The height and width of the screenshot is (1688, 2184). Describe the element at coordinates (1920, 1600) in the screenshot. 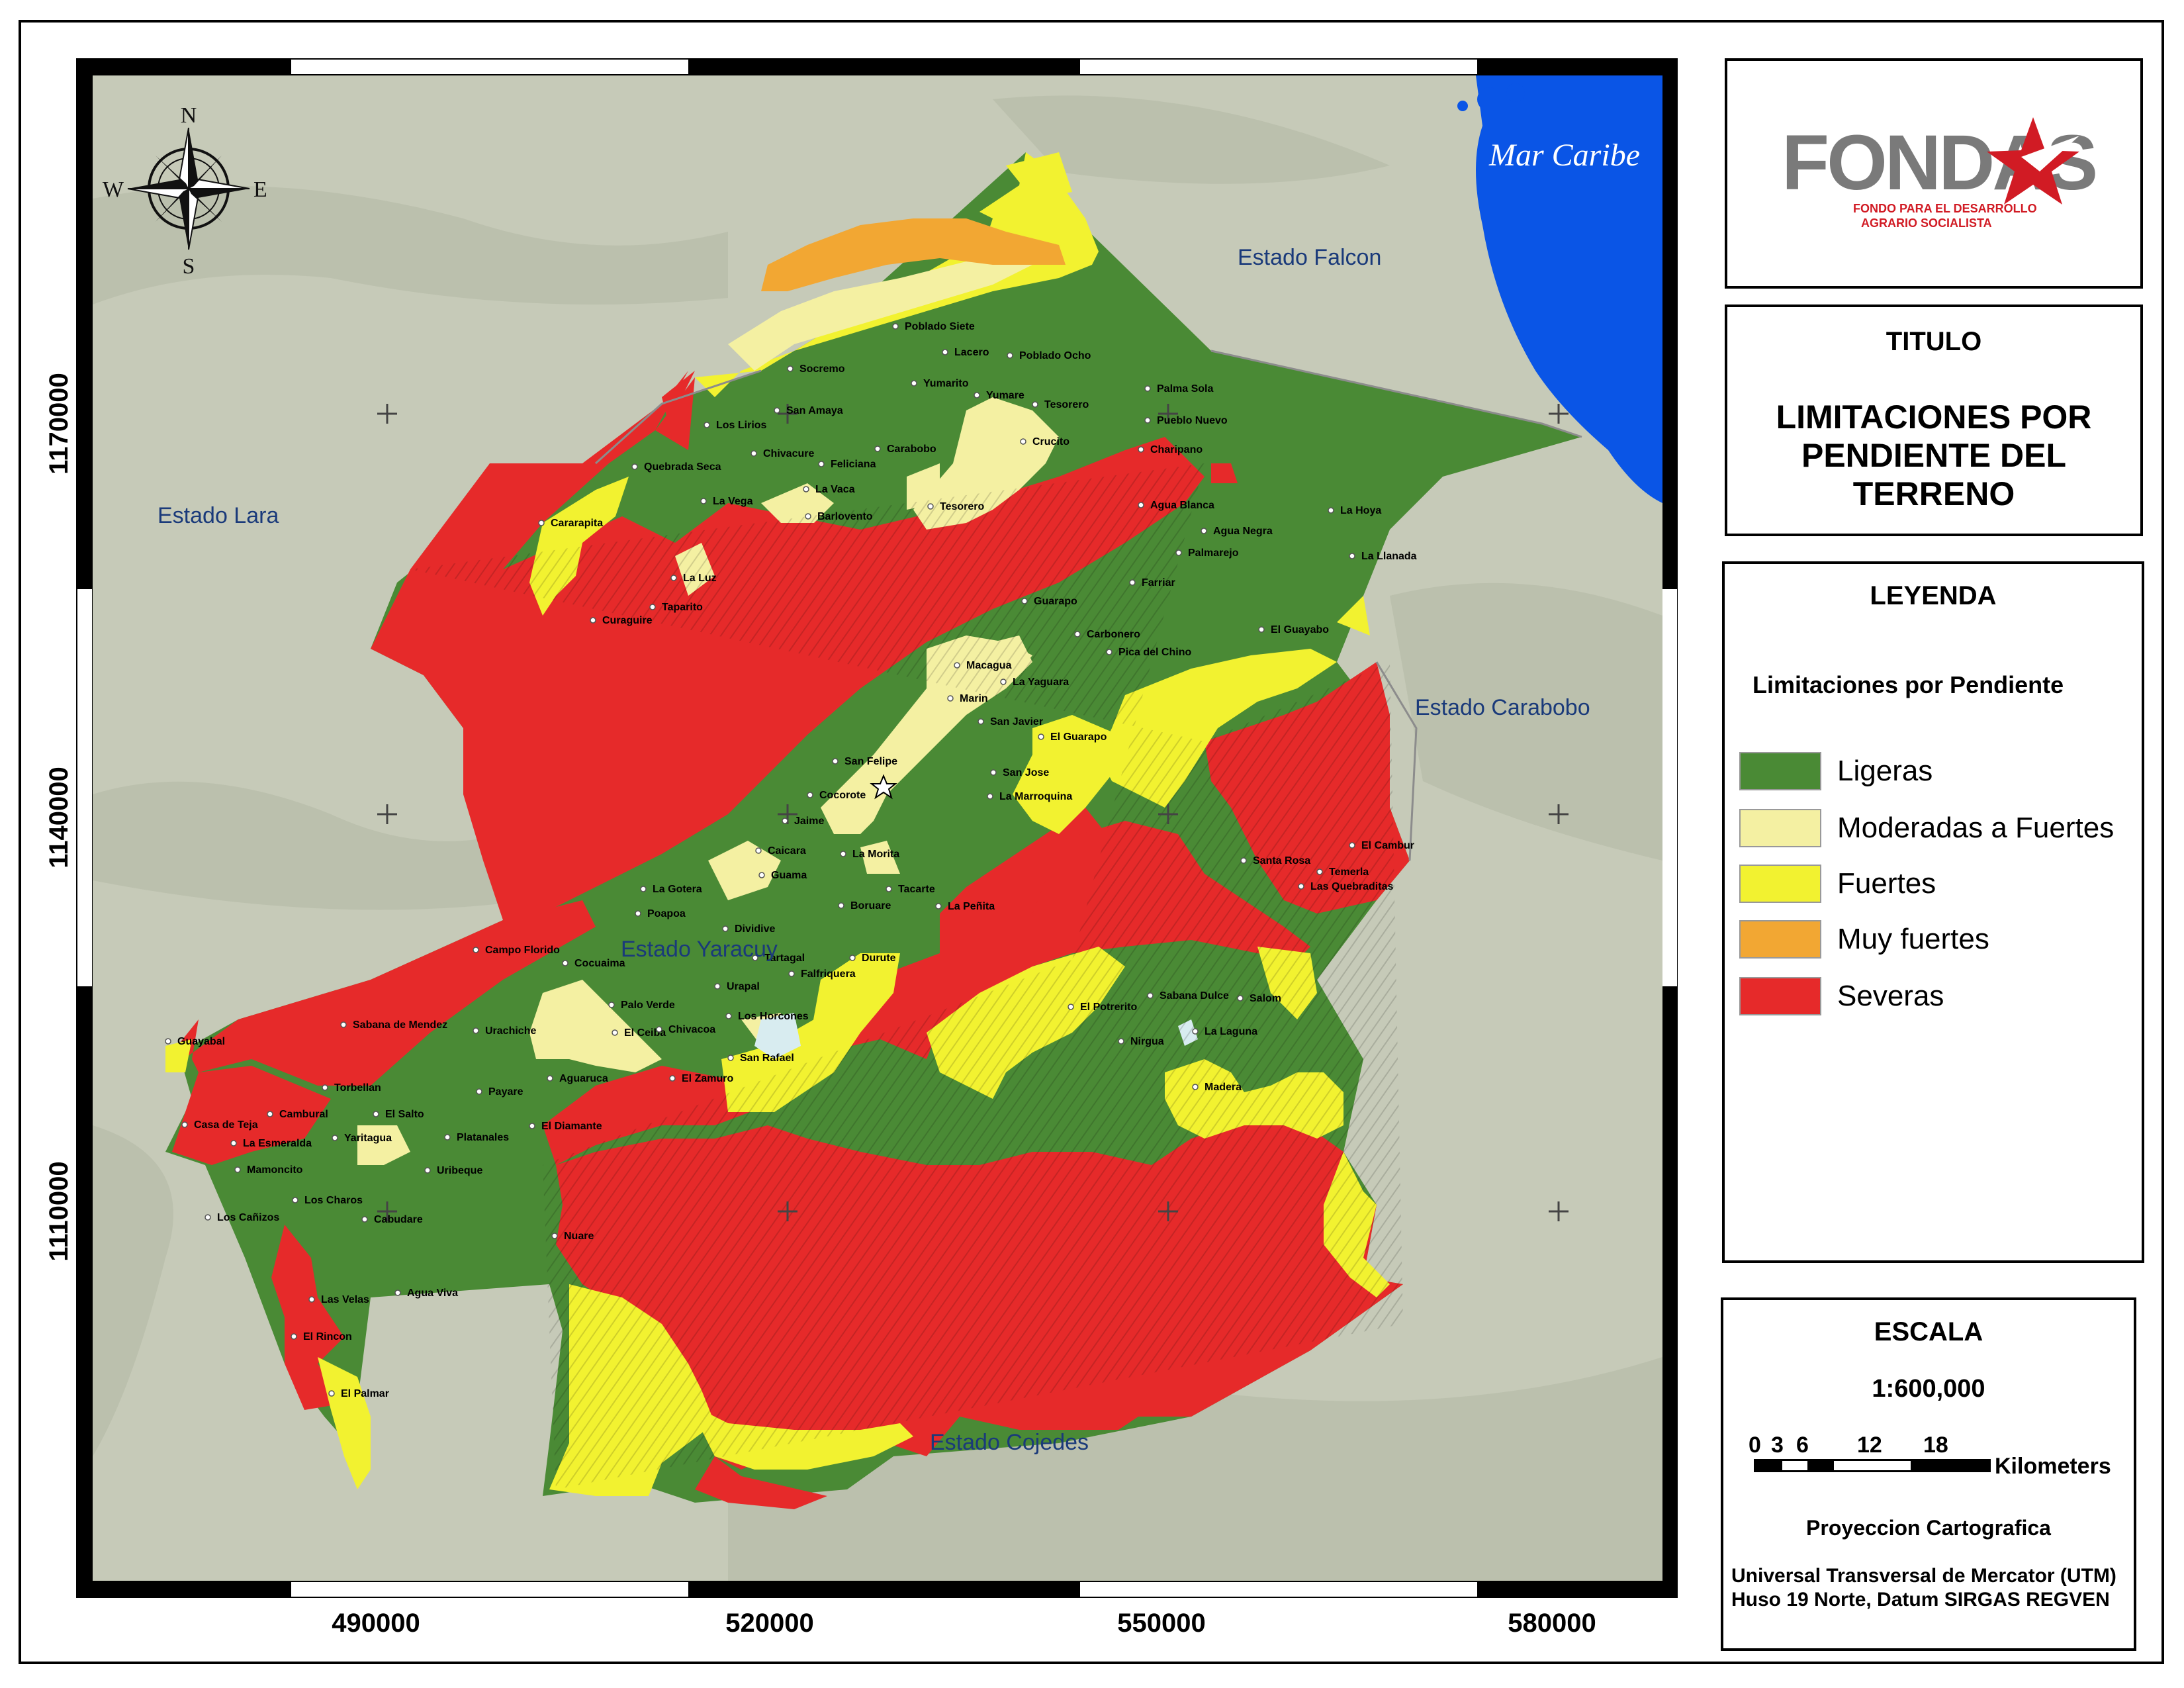

I see `projection-line-2: Huso 19 Norte, Datum SIRGAS REGVEN` at that location.